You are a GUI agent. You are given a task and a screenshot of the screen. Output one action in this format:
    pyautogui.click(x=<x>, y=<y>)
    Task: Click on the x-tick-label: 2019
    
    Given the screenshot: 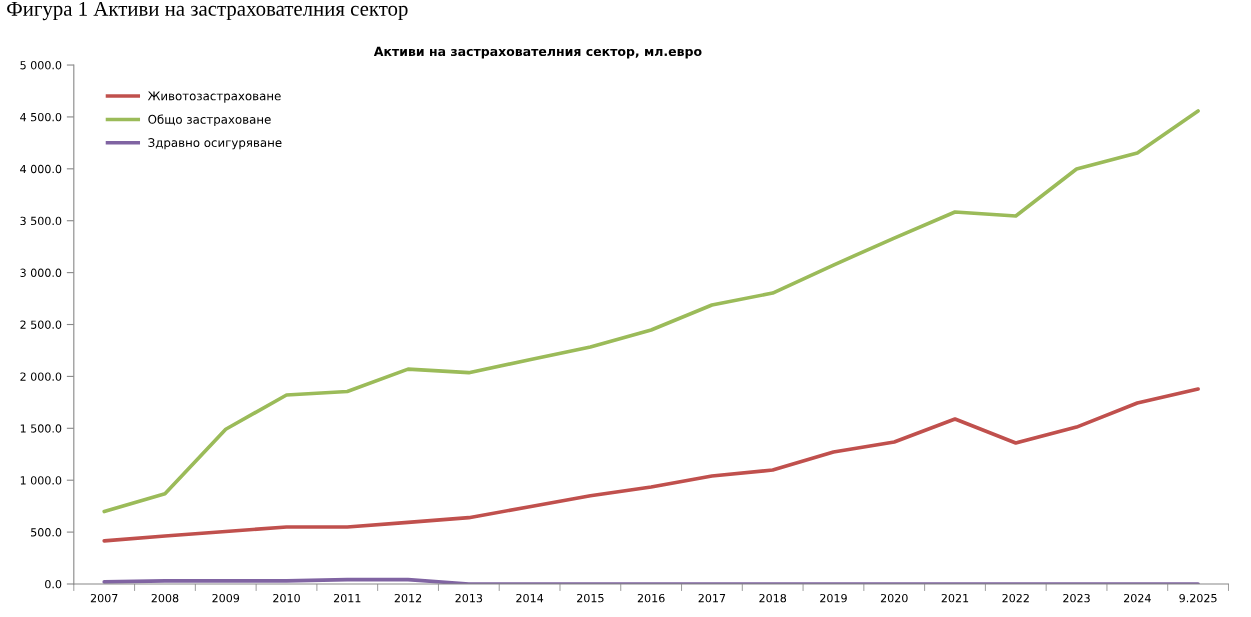 What is the action you would take?
    pyautogui.click(x=833, y=598)
    